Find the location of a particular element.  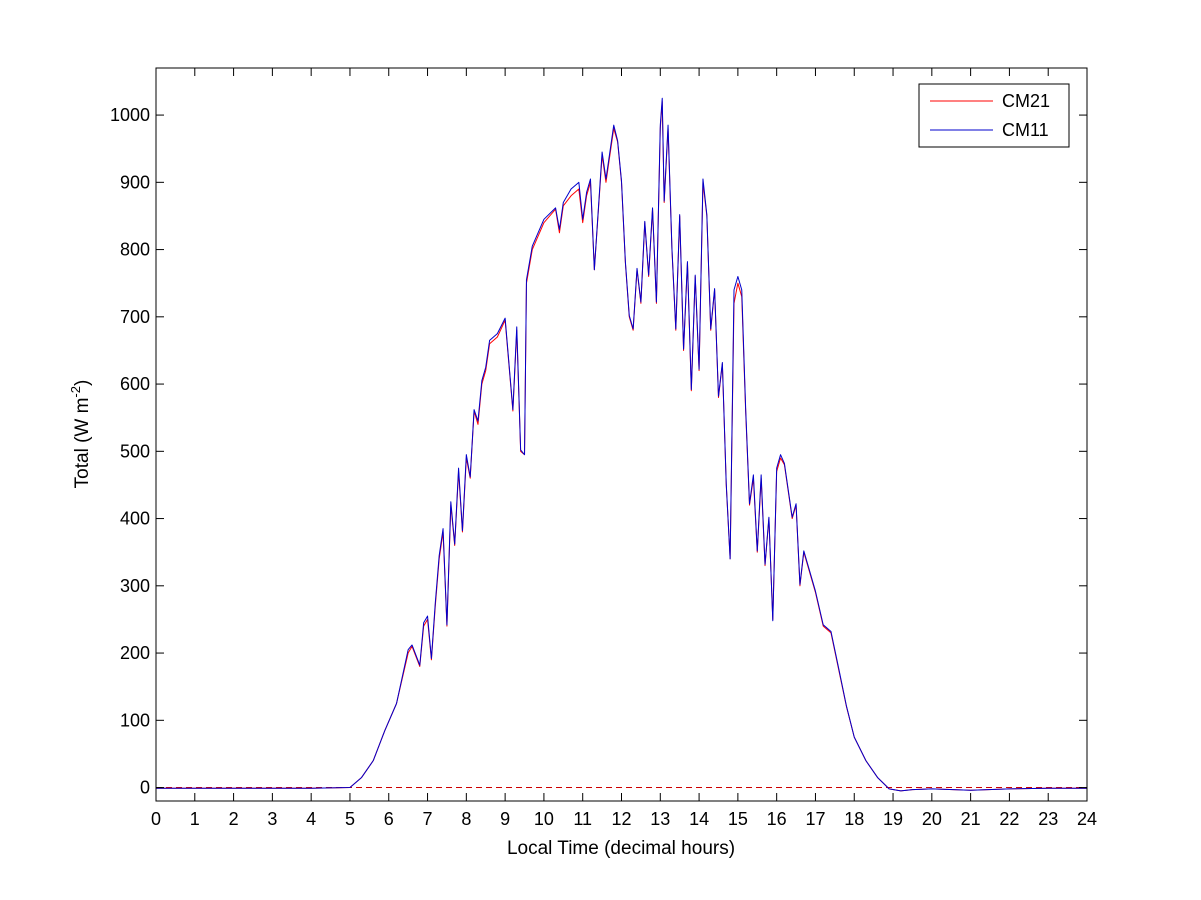

x-tick-label: 11 is located at coordinates (582, 819).